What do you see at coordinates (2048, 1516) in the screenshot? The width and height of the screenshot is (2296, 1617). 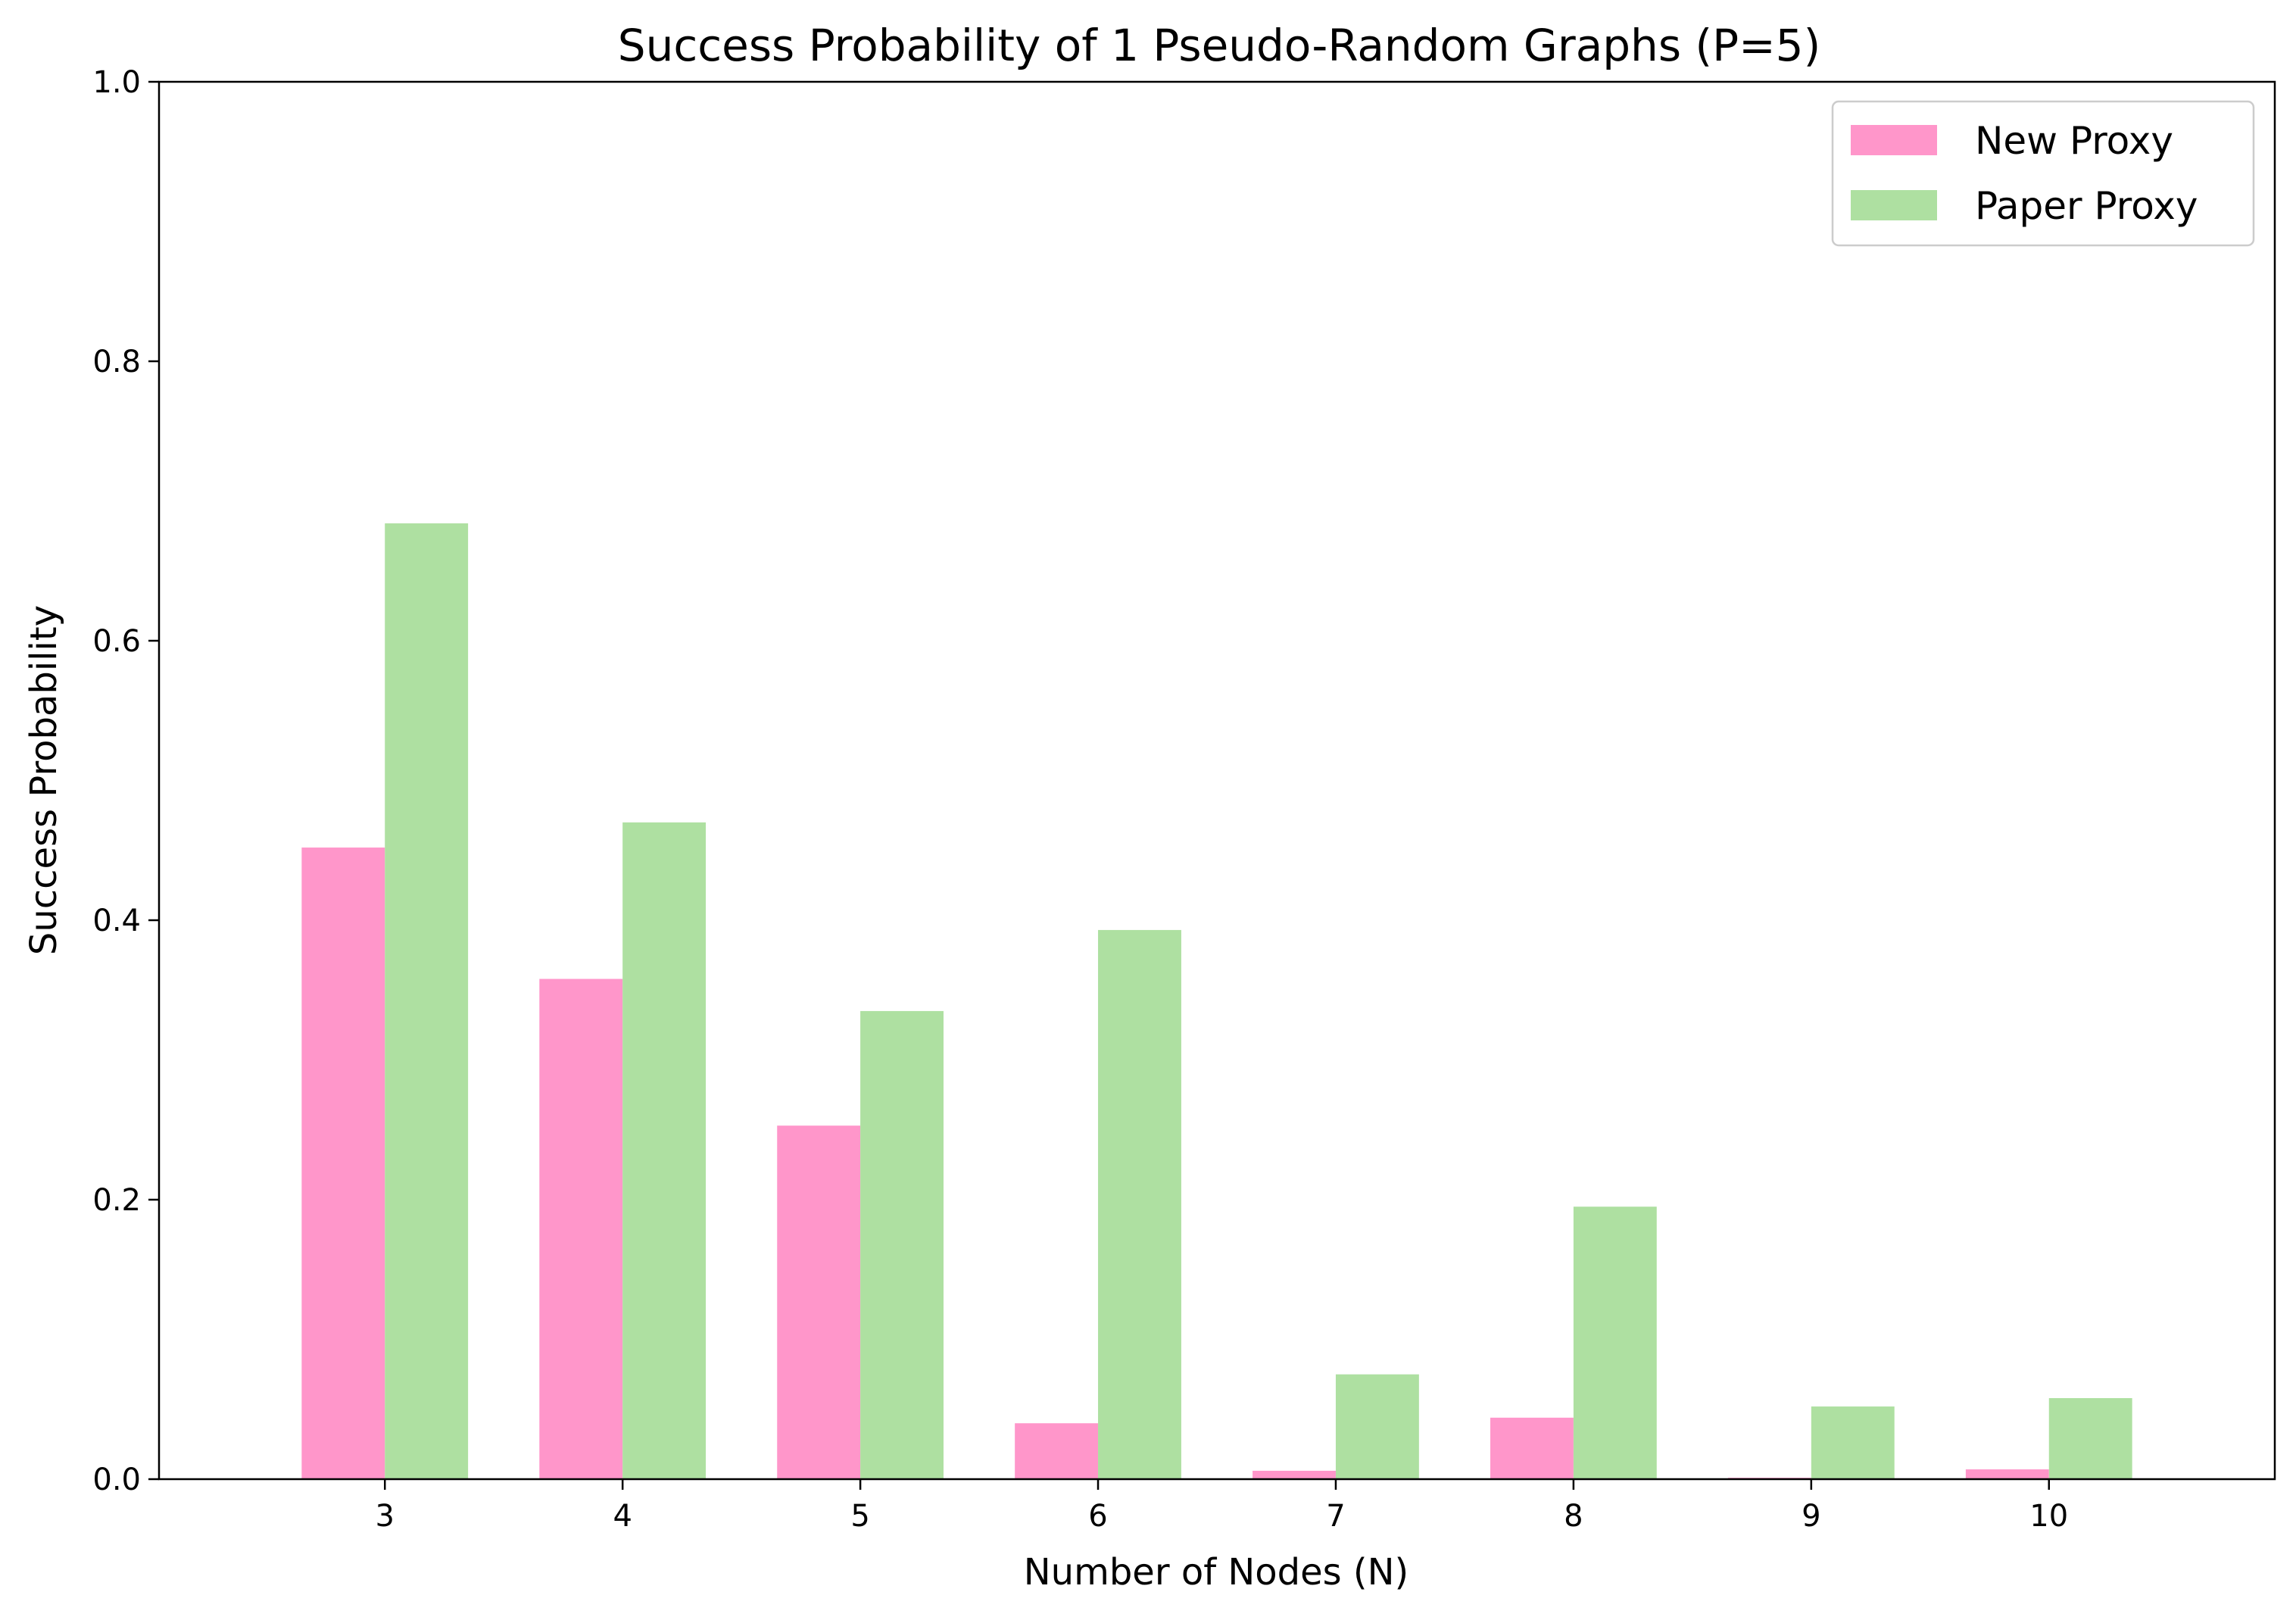 I see `x-tick-label: 10` at bounding box center [2048, 1516].